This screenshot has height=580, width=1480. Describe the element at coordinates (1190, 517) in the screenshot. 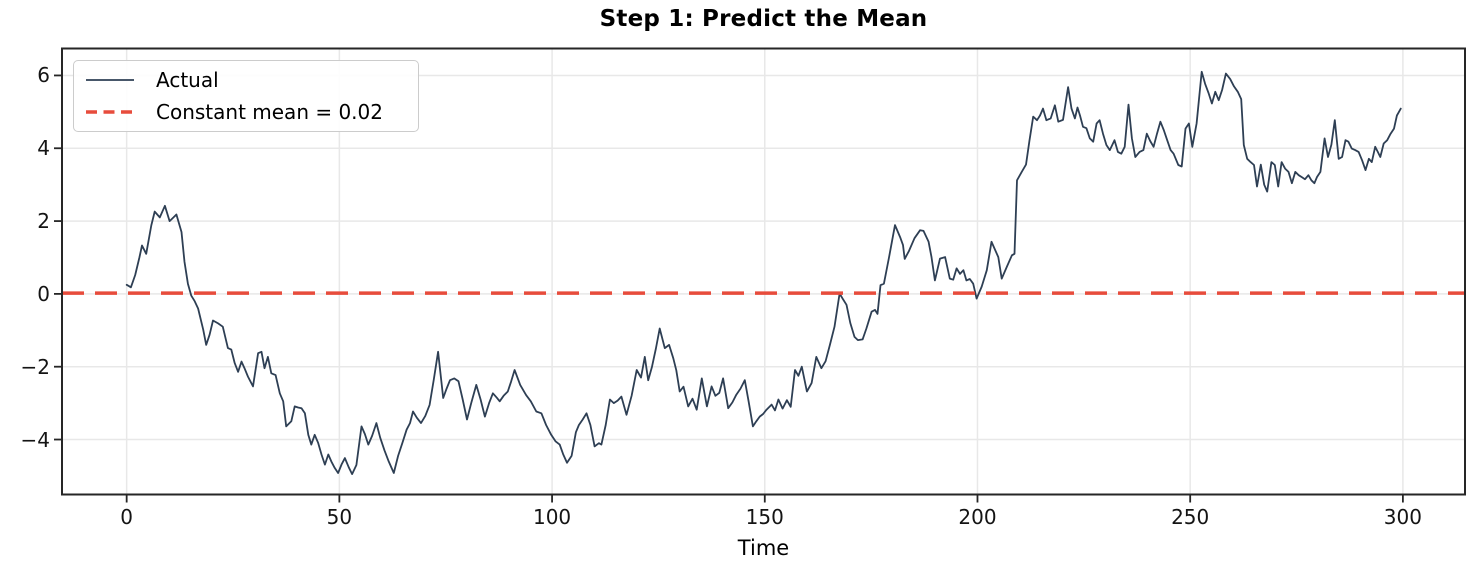

I see `x-tick-label: 250` at that location.